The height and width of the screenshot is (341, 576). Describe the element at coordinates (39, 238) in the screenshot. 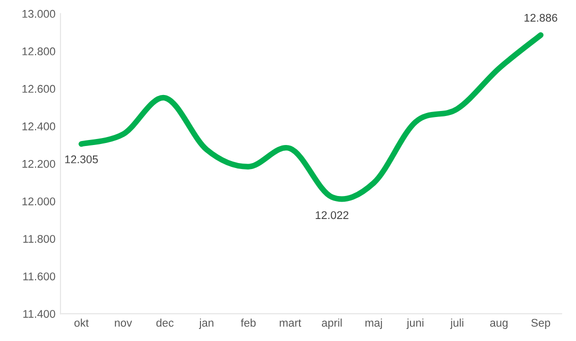

I see `y-tick-label: 11.800` at that location.